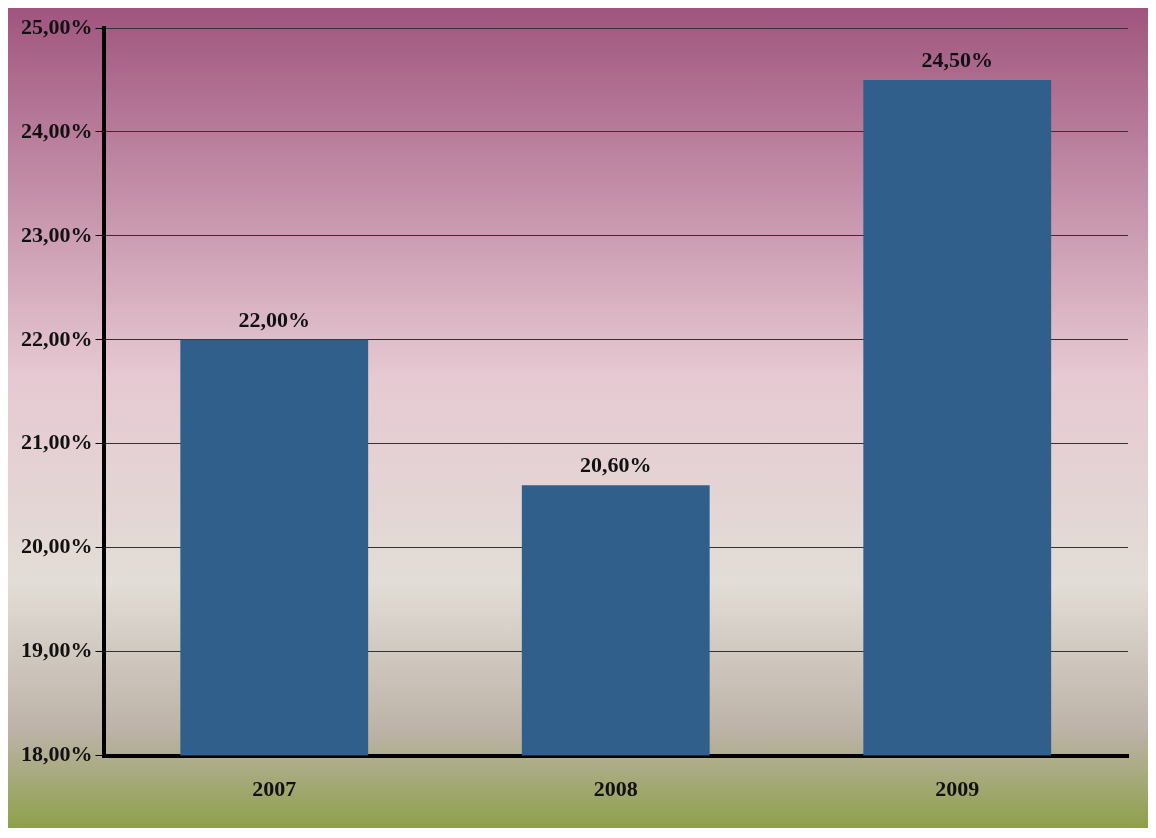 The height and width of the screenshot is (838, 1156). Describe the element at coordinates (57, 442) in the screenshot. I see `y-tick-label: 21,00%` at that location.